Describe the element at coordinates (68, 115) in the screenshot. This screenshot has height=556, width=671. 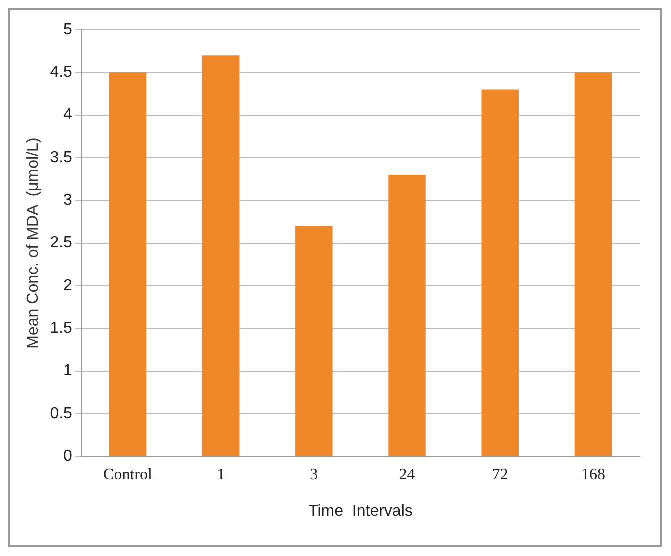
I see `y-tick-label: 4` at that location.